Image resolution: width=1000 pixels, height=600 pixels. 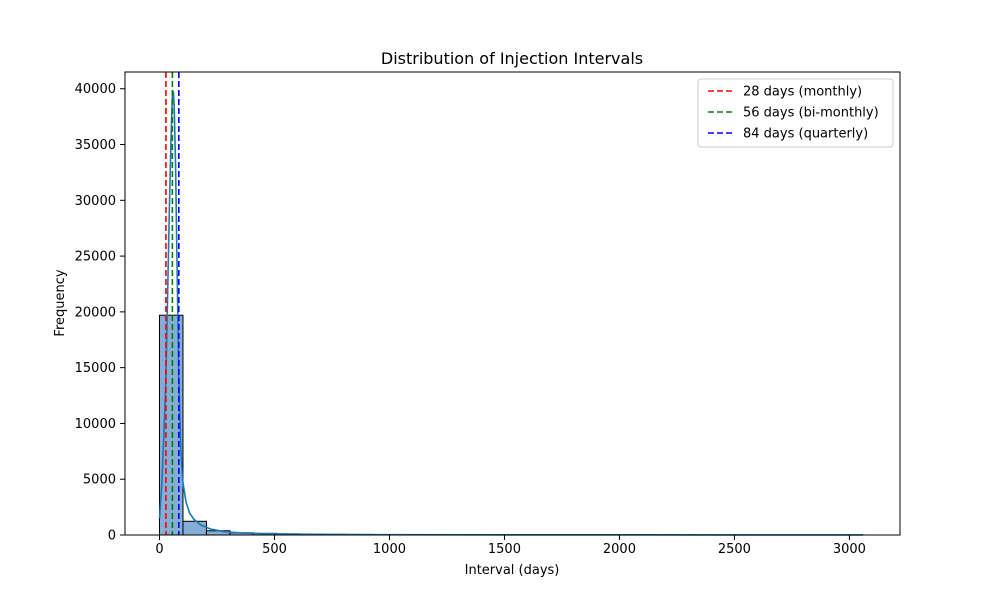 What do you see at coordinates (194, 528) in the screenshot?
I see `histogram-bar` at bounding box center [194, 528].